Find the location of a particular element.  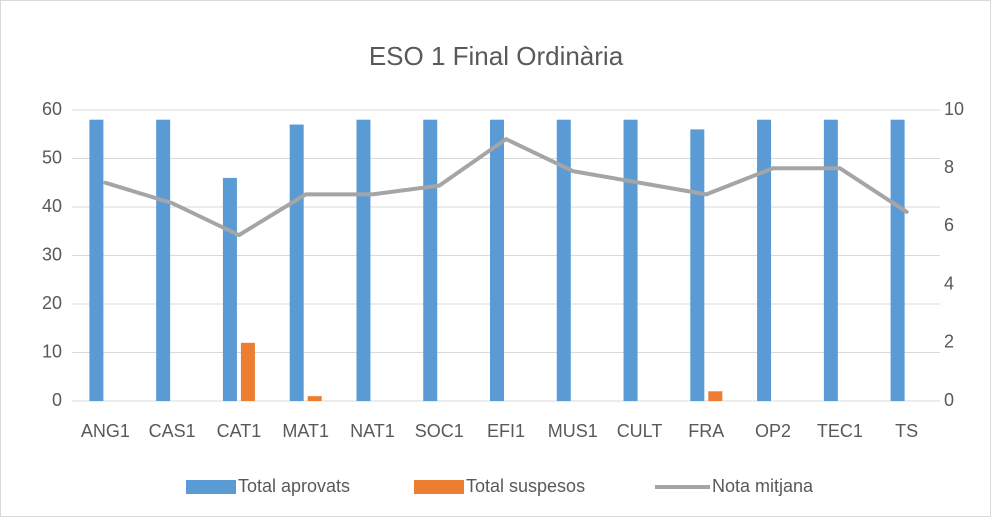

x-tick-label: MAT1 is located at coordinates (305, 431).